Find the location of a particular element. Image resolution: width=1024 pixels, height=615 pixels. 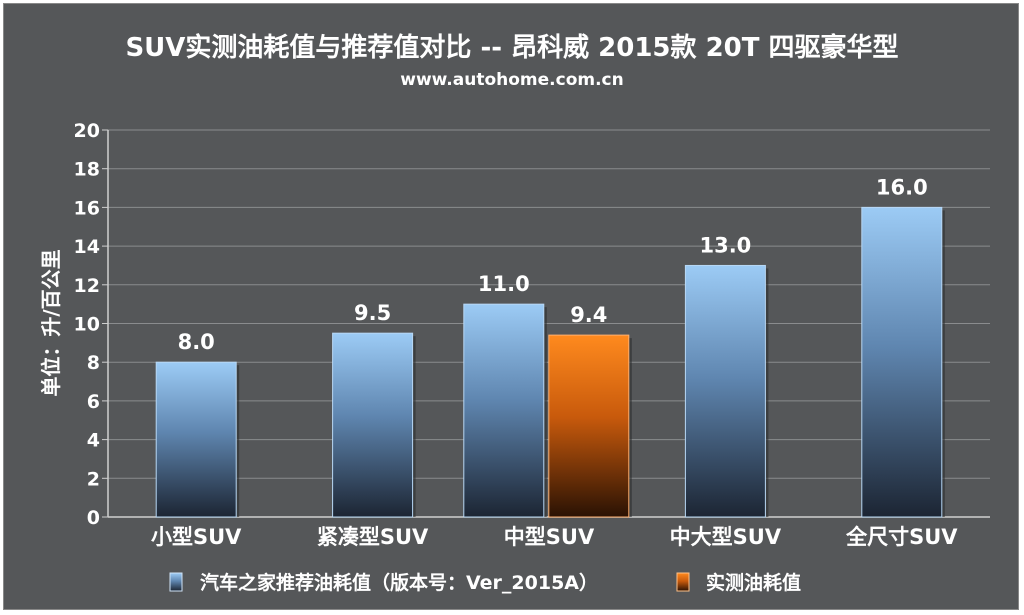

y-tick-label: 20 is located at coordinates (87, 131).